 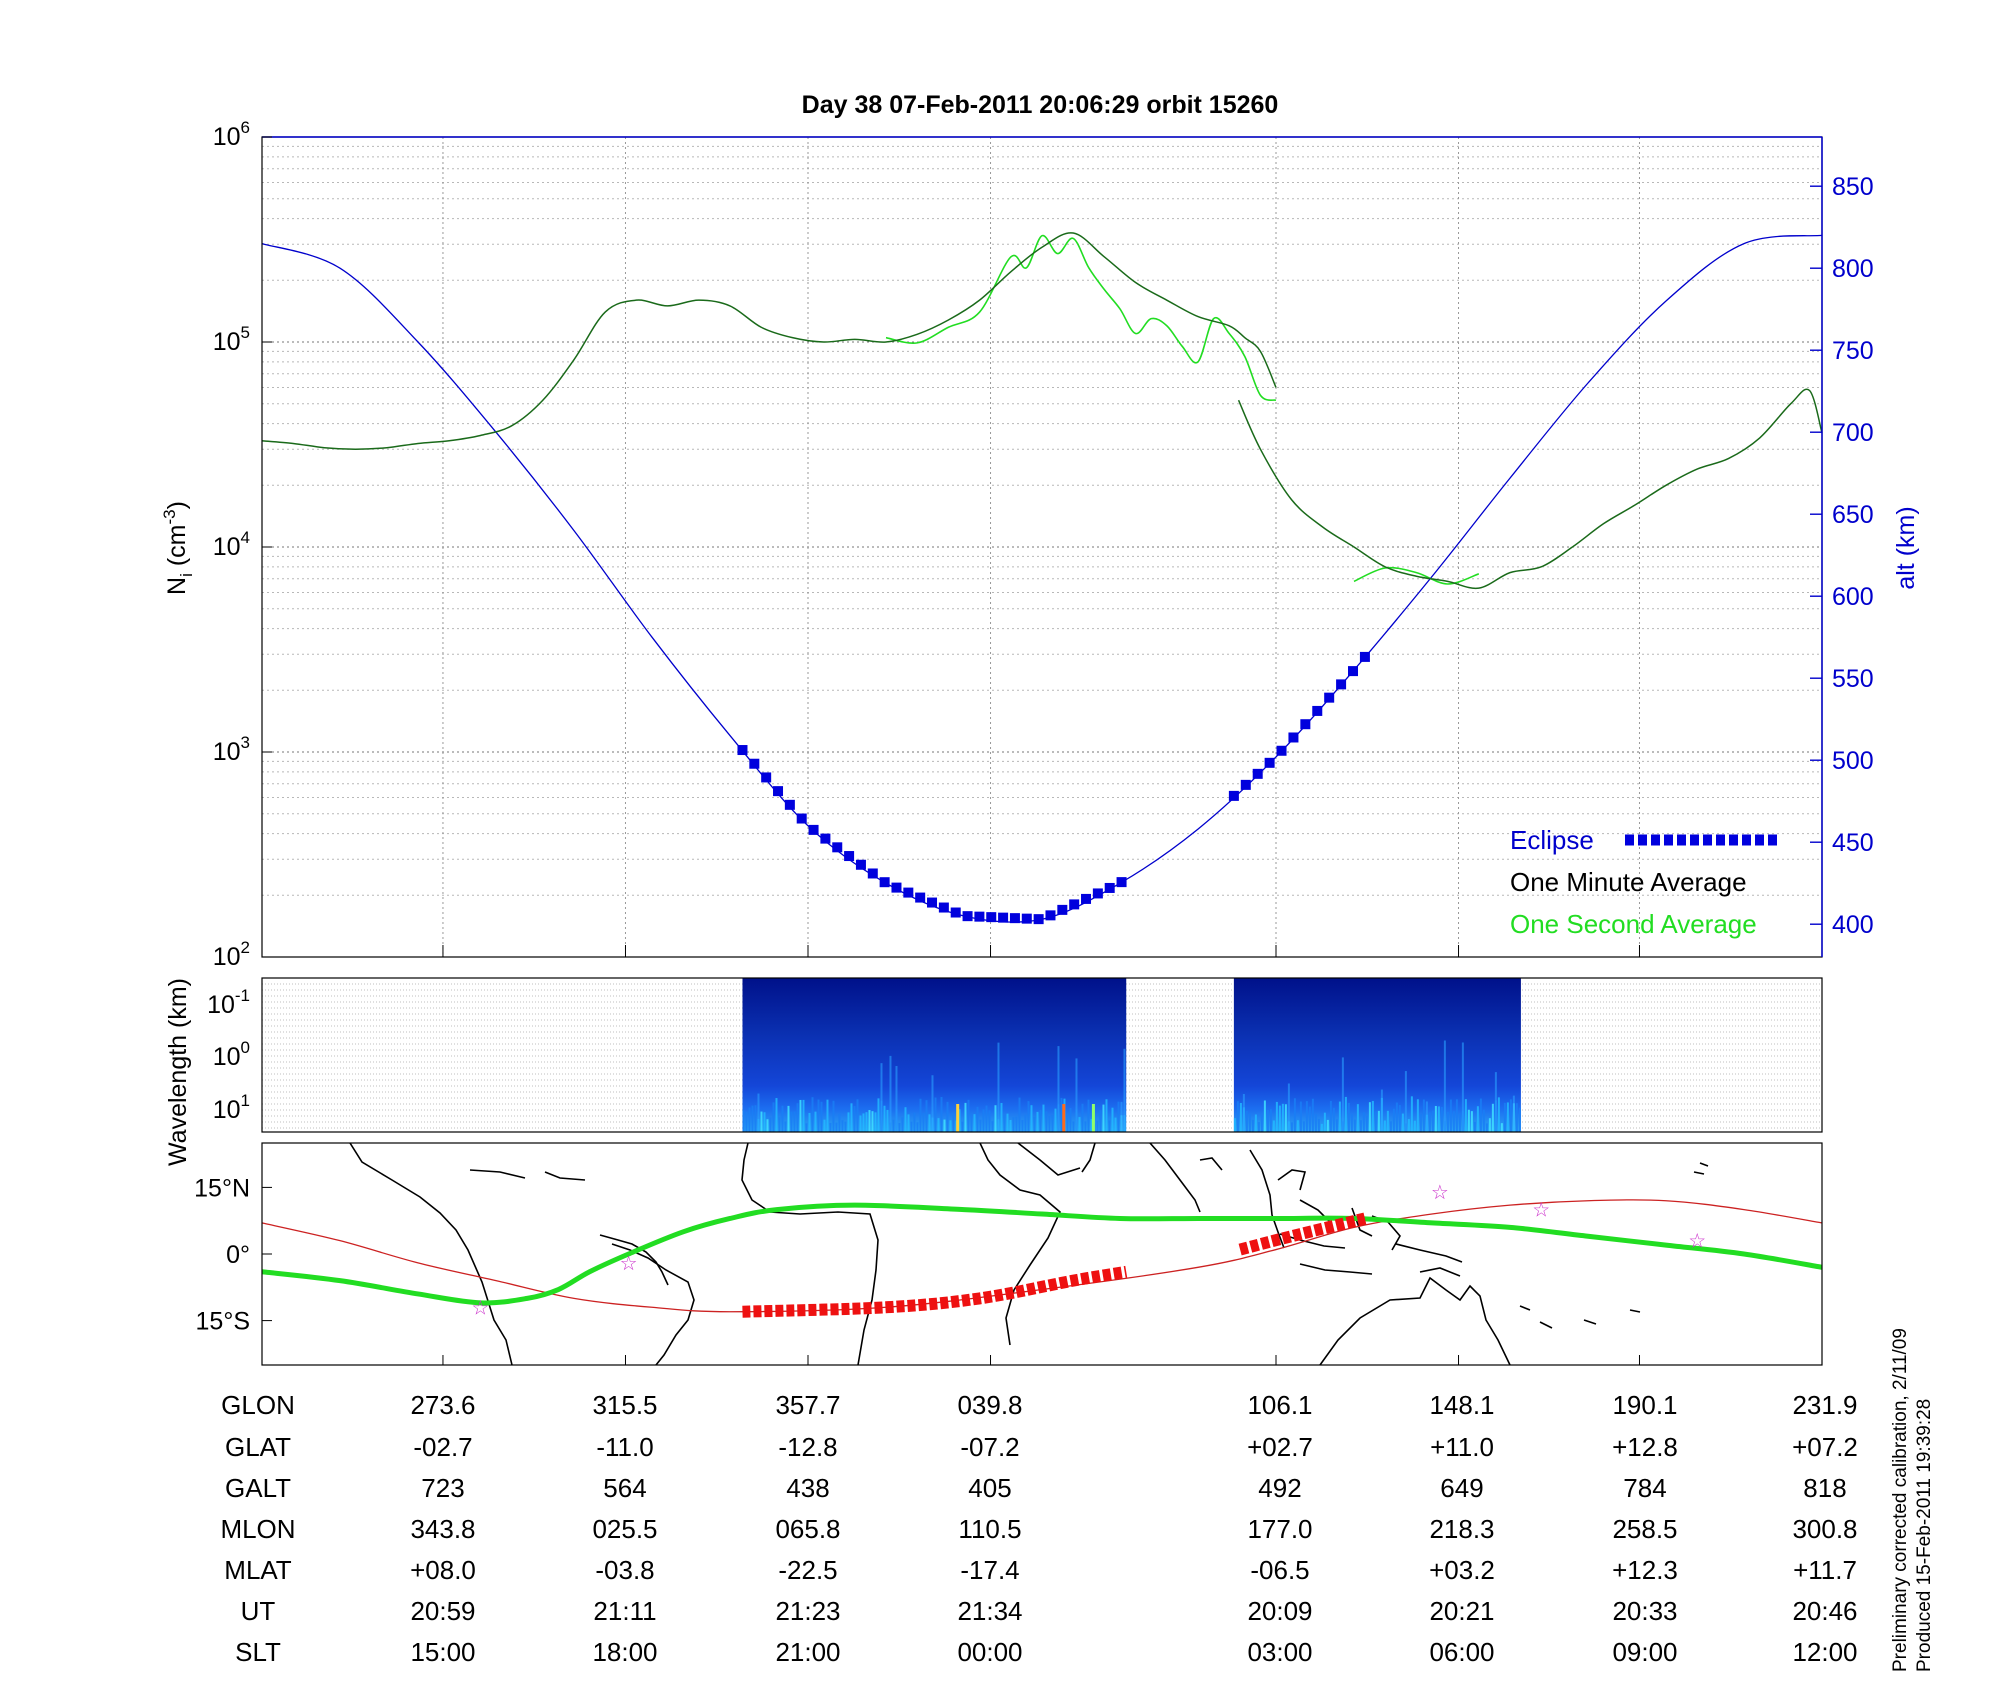 What do you see at coordinates (443, 1570) in the screenshot?
I see `table-cell: +08.0` at bounding box center [443, 1570].